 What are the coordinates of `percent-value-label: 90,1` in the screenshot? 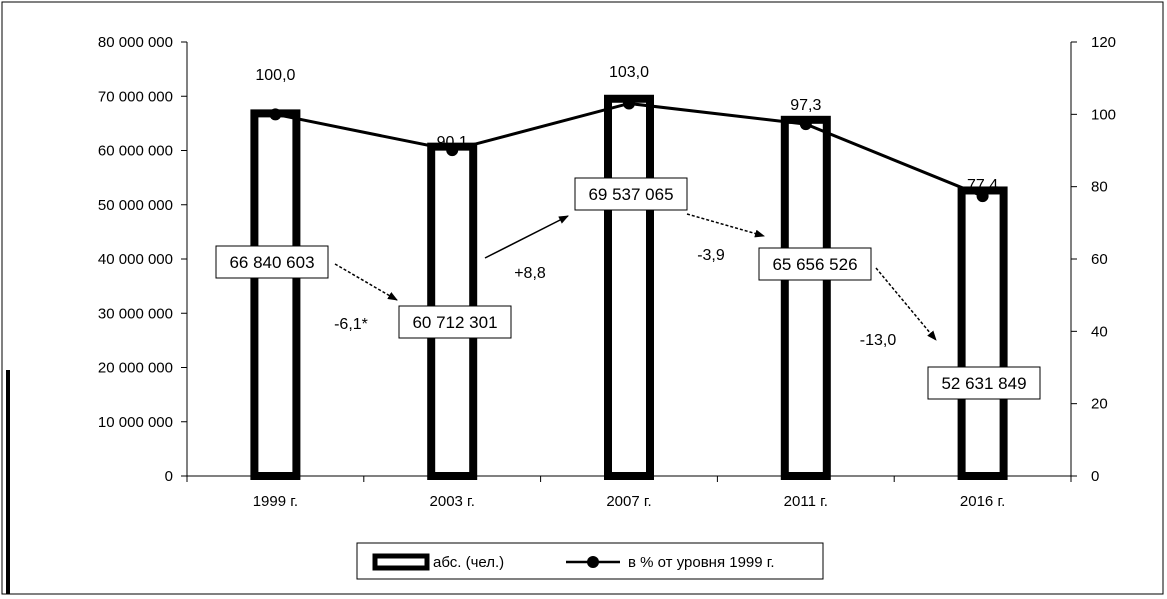 It's located at (452, 142).